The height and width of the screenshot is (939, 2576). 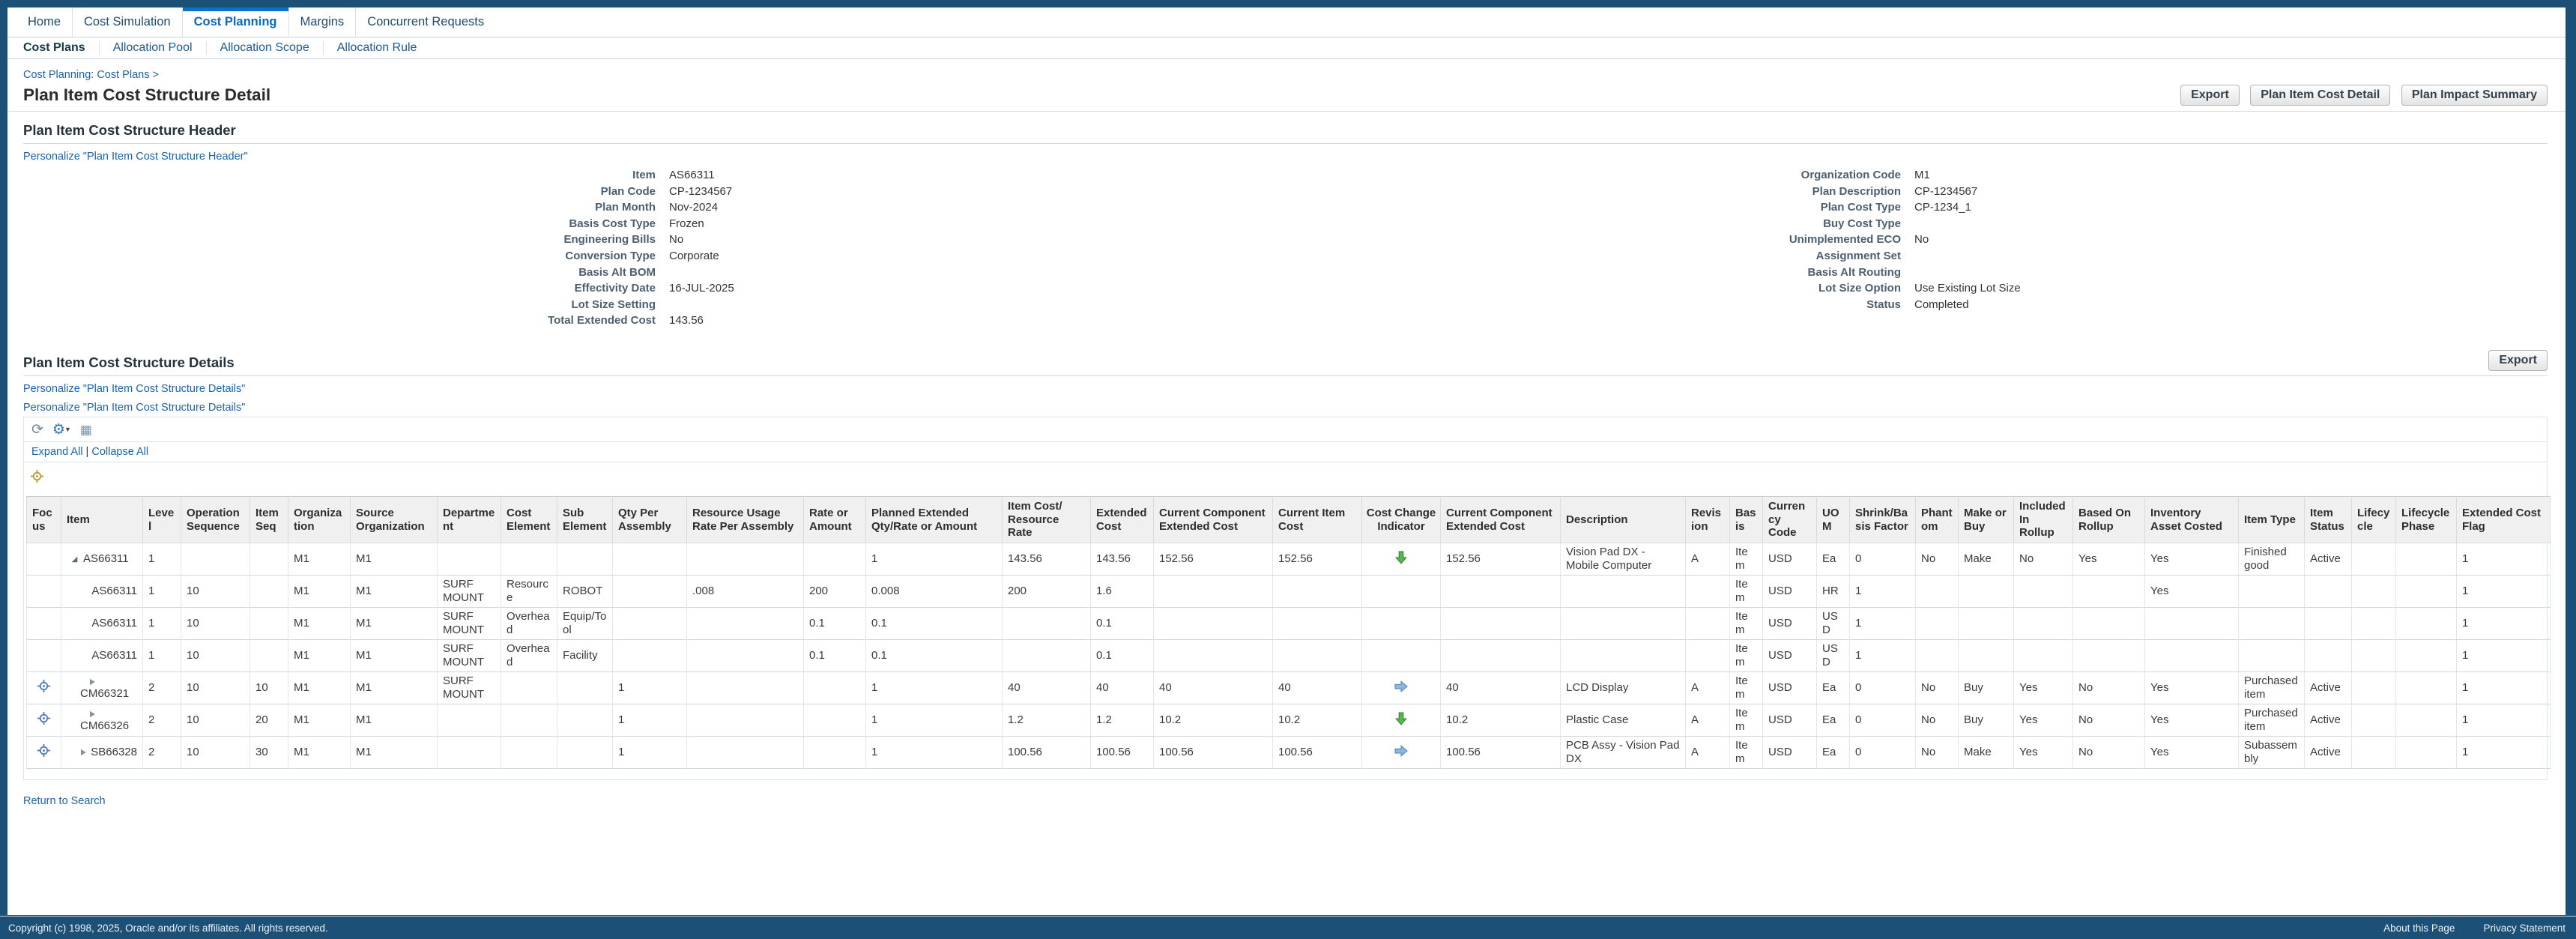 I want to click on subtab-allocation-rule: Allocation Rule, so click(x=376, y=48).